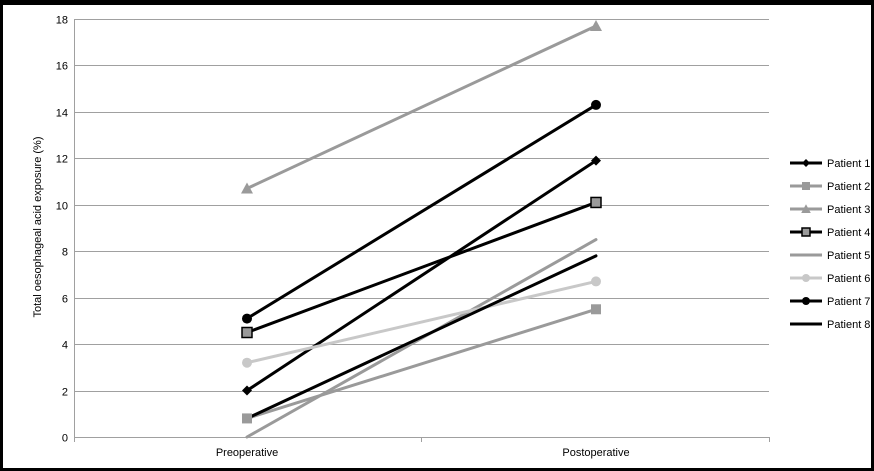  I want to click on legend-label: Patient 6, so click(848, 279).